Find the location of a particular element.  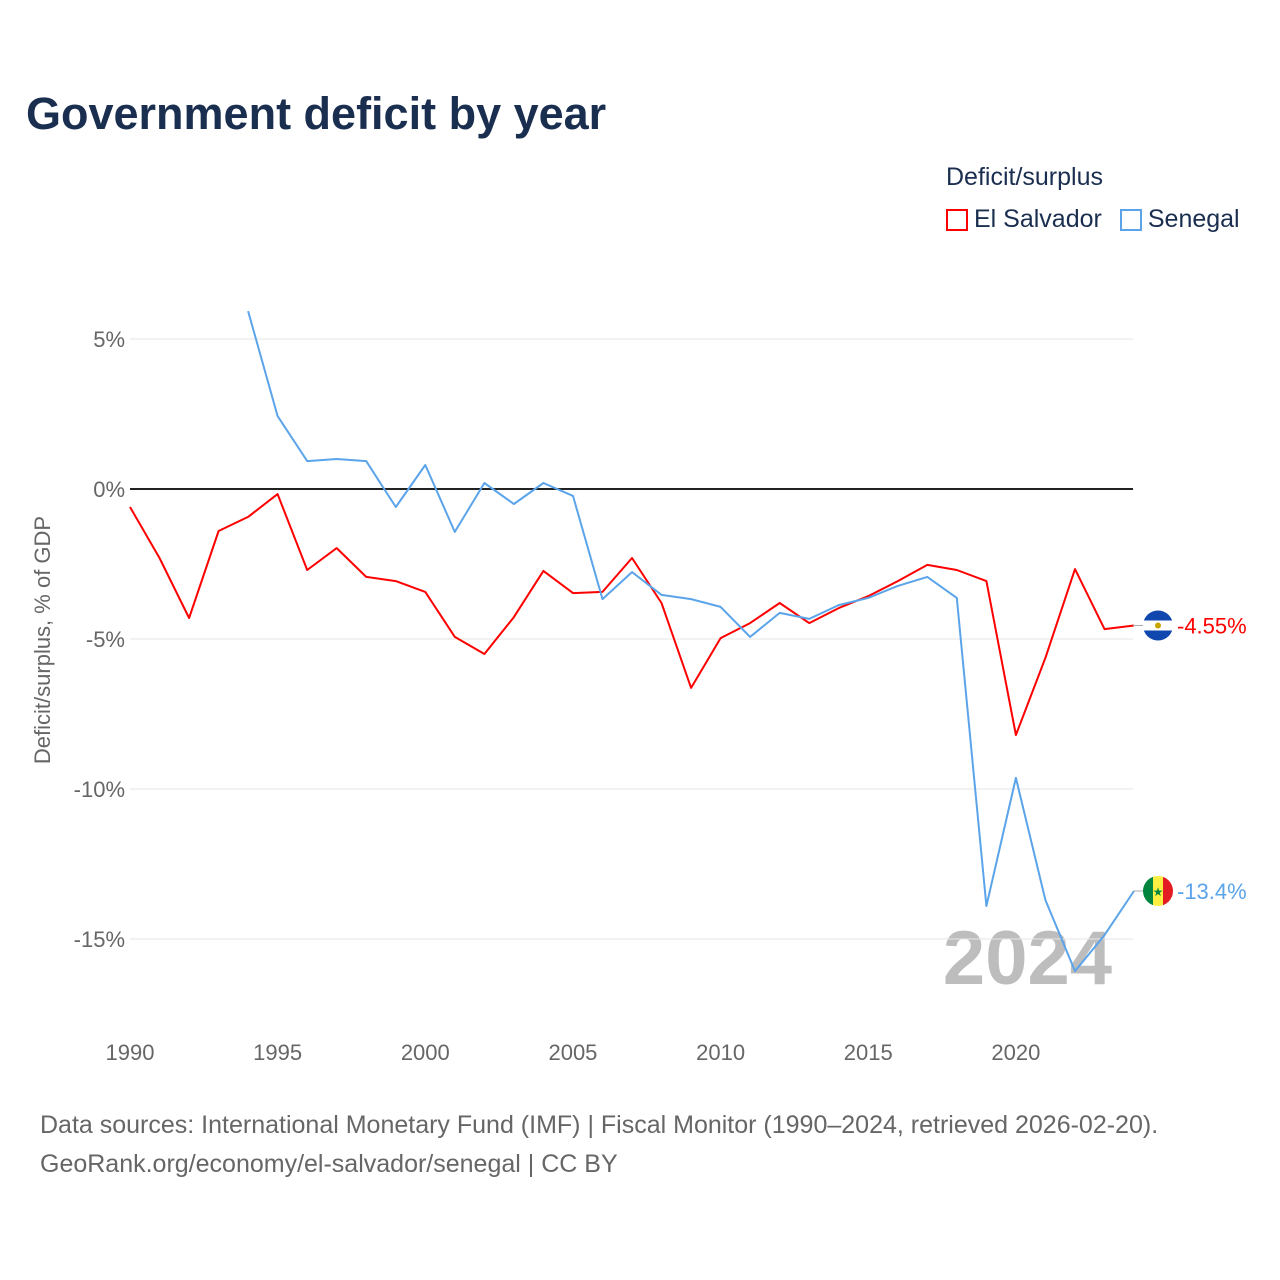

senegal-flag-icon: ★ is located at coordinates (1158, 891).